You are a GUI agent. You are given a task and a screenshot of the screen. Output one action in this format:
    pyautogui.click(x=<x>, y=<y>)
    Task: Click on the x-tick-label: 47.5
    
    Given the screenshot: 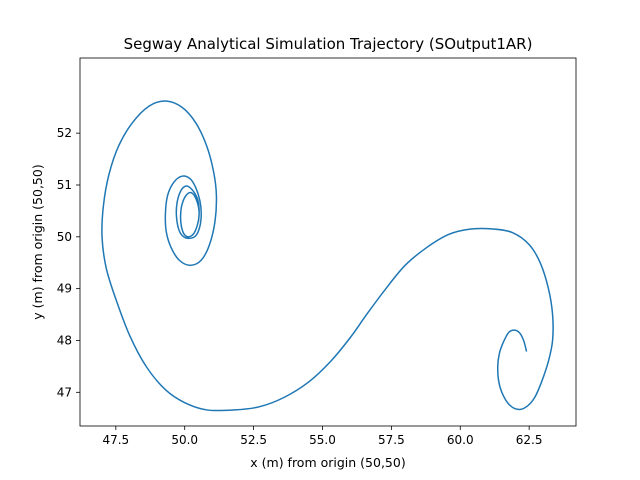 What is the action you would take?
    pyautogui.click(x=115, y=440)
    